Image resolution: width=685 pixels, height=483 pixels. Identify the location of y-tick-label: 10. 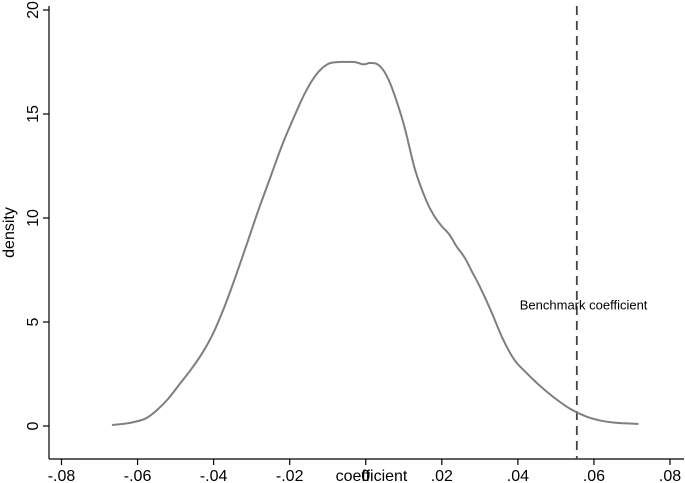
(33, 218).